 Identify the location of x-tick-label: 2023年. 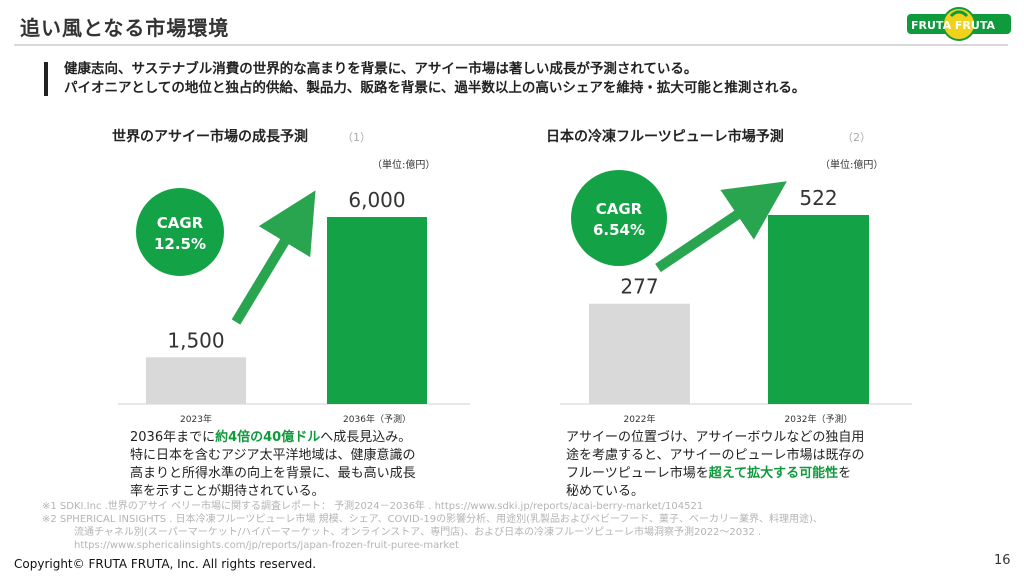
(196, 419).